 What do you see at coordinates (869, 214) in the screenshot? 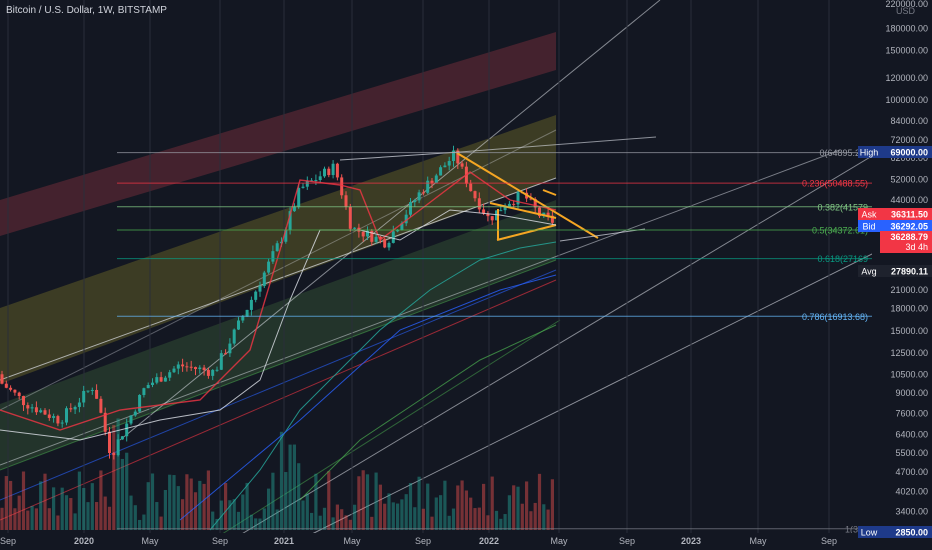
I see `ask-badge-tag` at bounding box center [869, 214].